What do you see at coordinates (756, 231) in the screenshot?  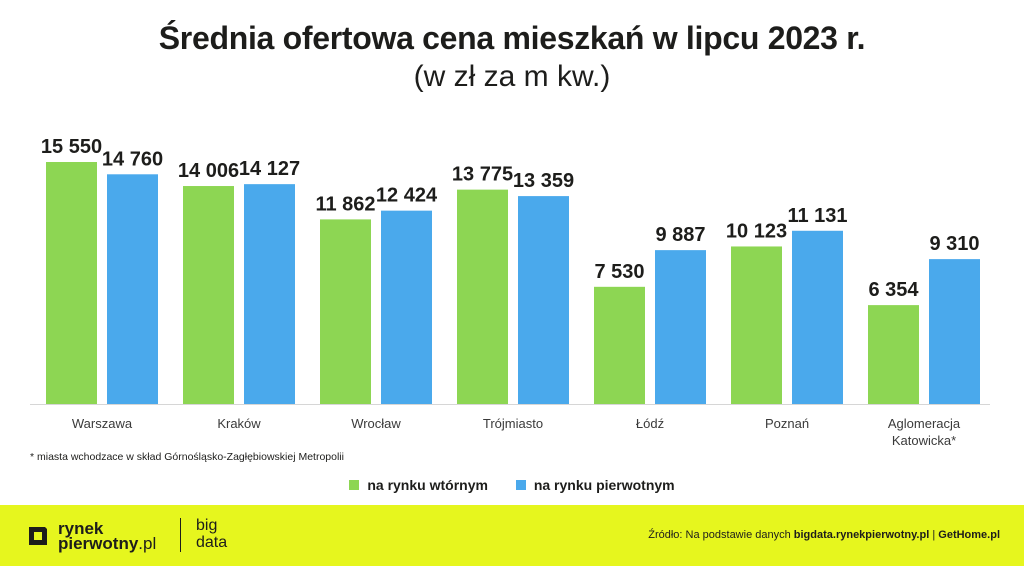 I see `data-label-secondary-5: 10 123` at bounding box center [756, 231].